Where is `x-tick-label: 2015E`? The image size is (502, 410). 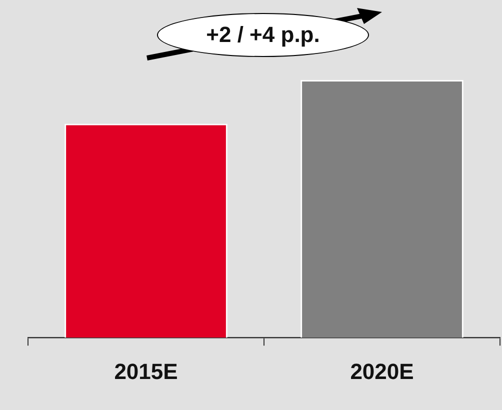 x-tick-label: 2015E is located at coordinates (146, 371).